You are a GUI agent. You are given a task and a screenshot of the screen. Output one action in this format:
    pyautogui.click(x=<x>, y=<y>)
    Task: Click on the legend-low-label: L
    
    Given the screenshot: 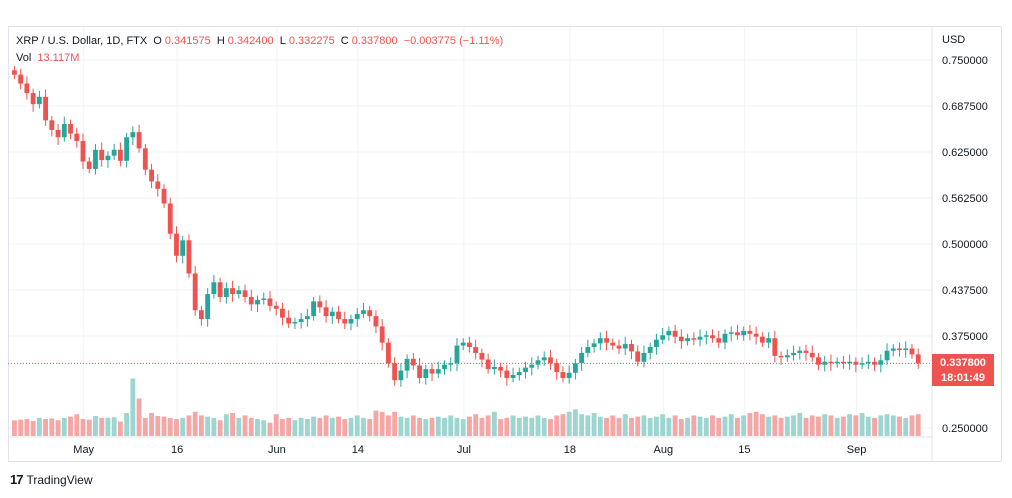 What is the action you would take?
    pyautogui.click(x=282, y=41)
    